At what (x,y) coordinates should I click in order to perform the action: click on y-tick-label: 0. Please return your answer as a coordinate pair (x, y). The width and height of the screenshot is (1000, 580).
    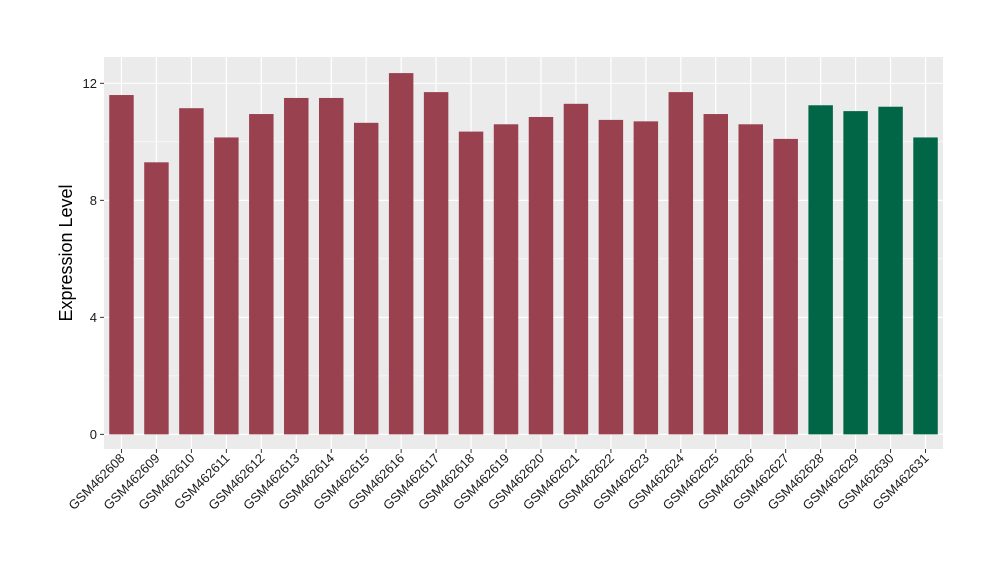
    Looking at the image, I should click on (93, 434).